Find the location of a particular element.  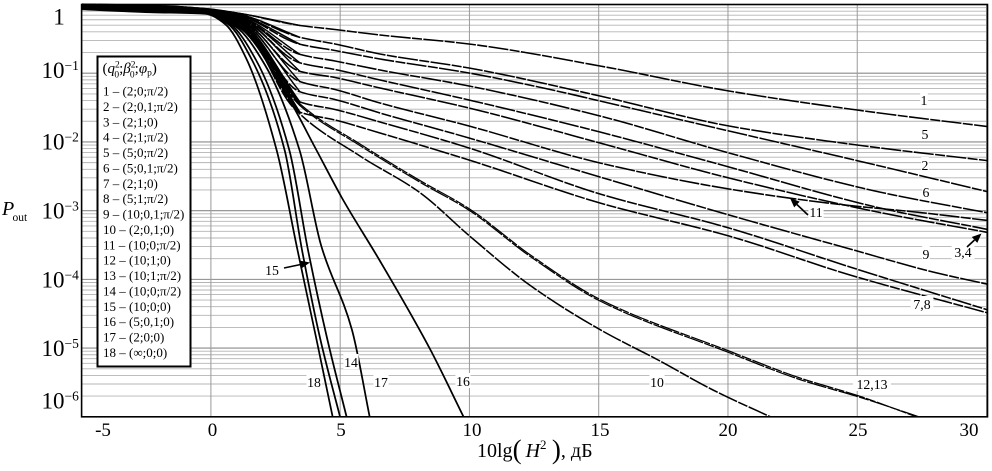

svg-text: 0 is located at coordinates (213, 430).